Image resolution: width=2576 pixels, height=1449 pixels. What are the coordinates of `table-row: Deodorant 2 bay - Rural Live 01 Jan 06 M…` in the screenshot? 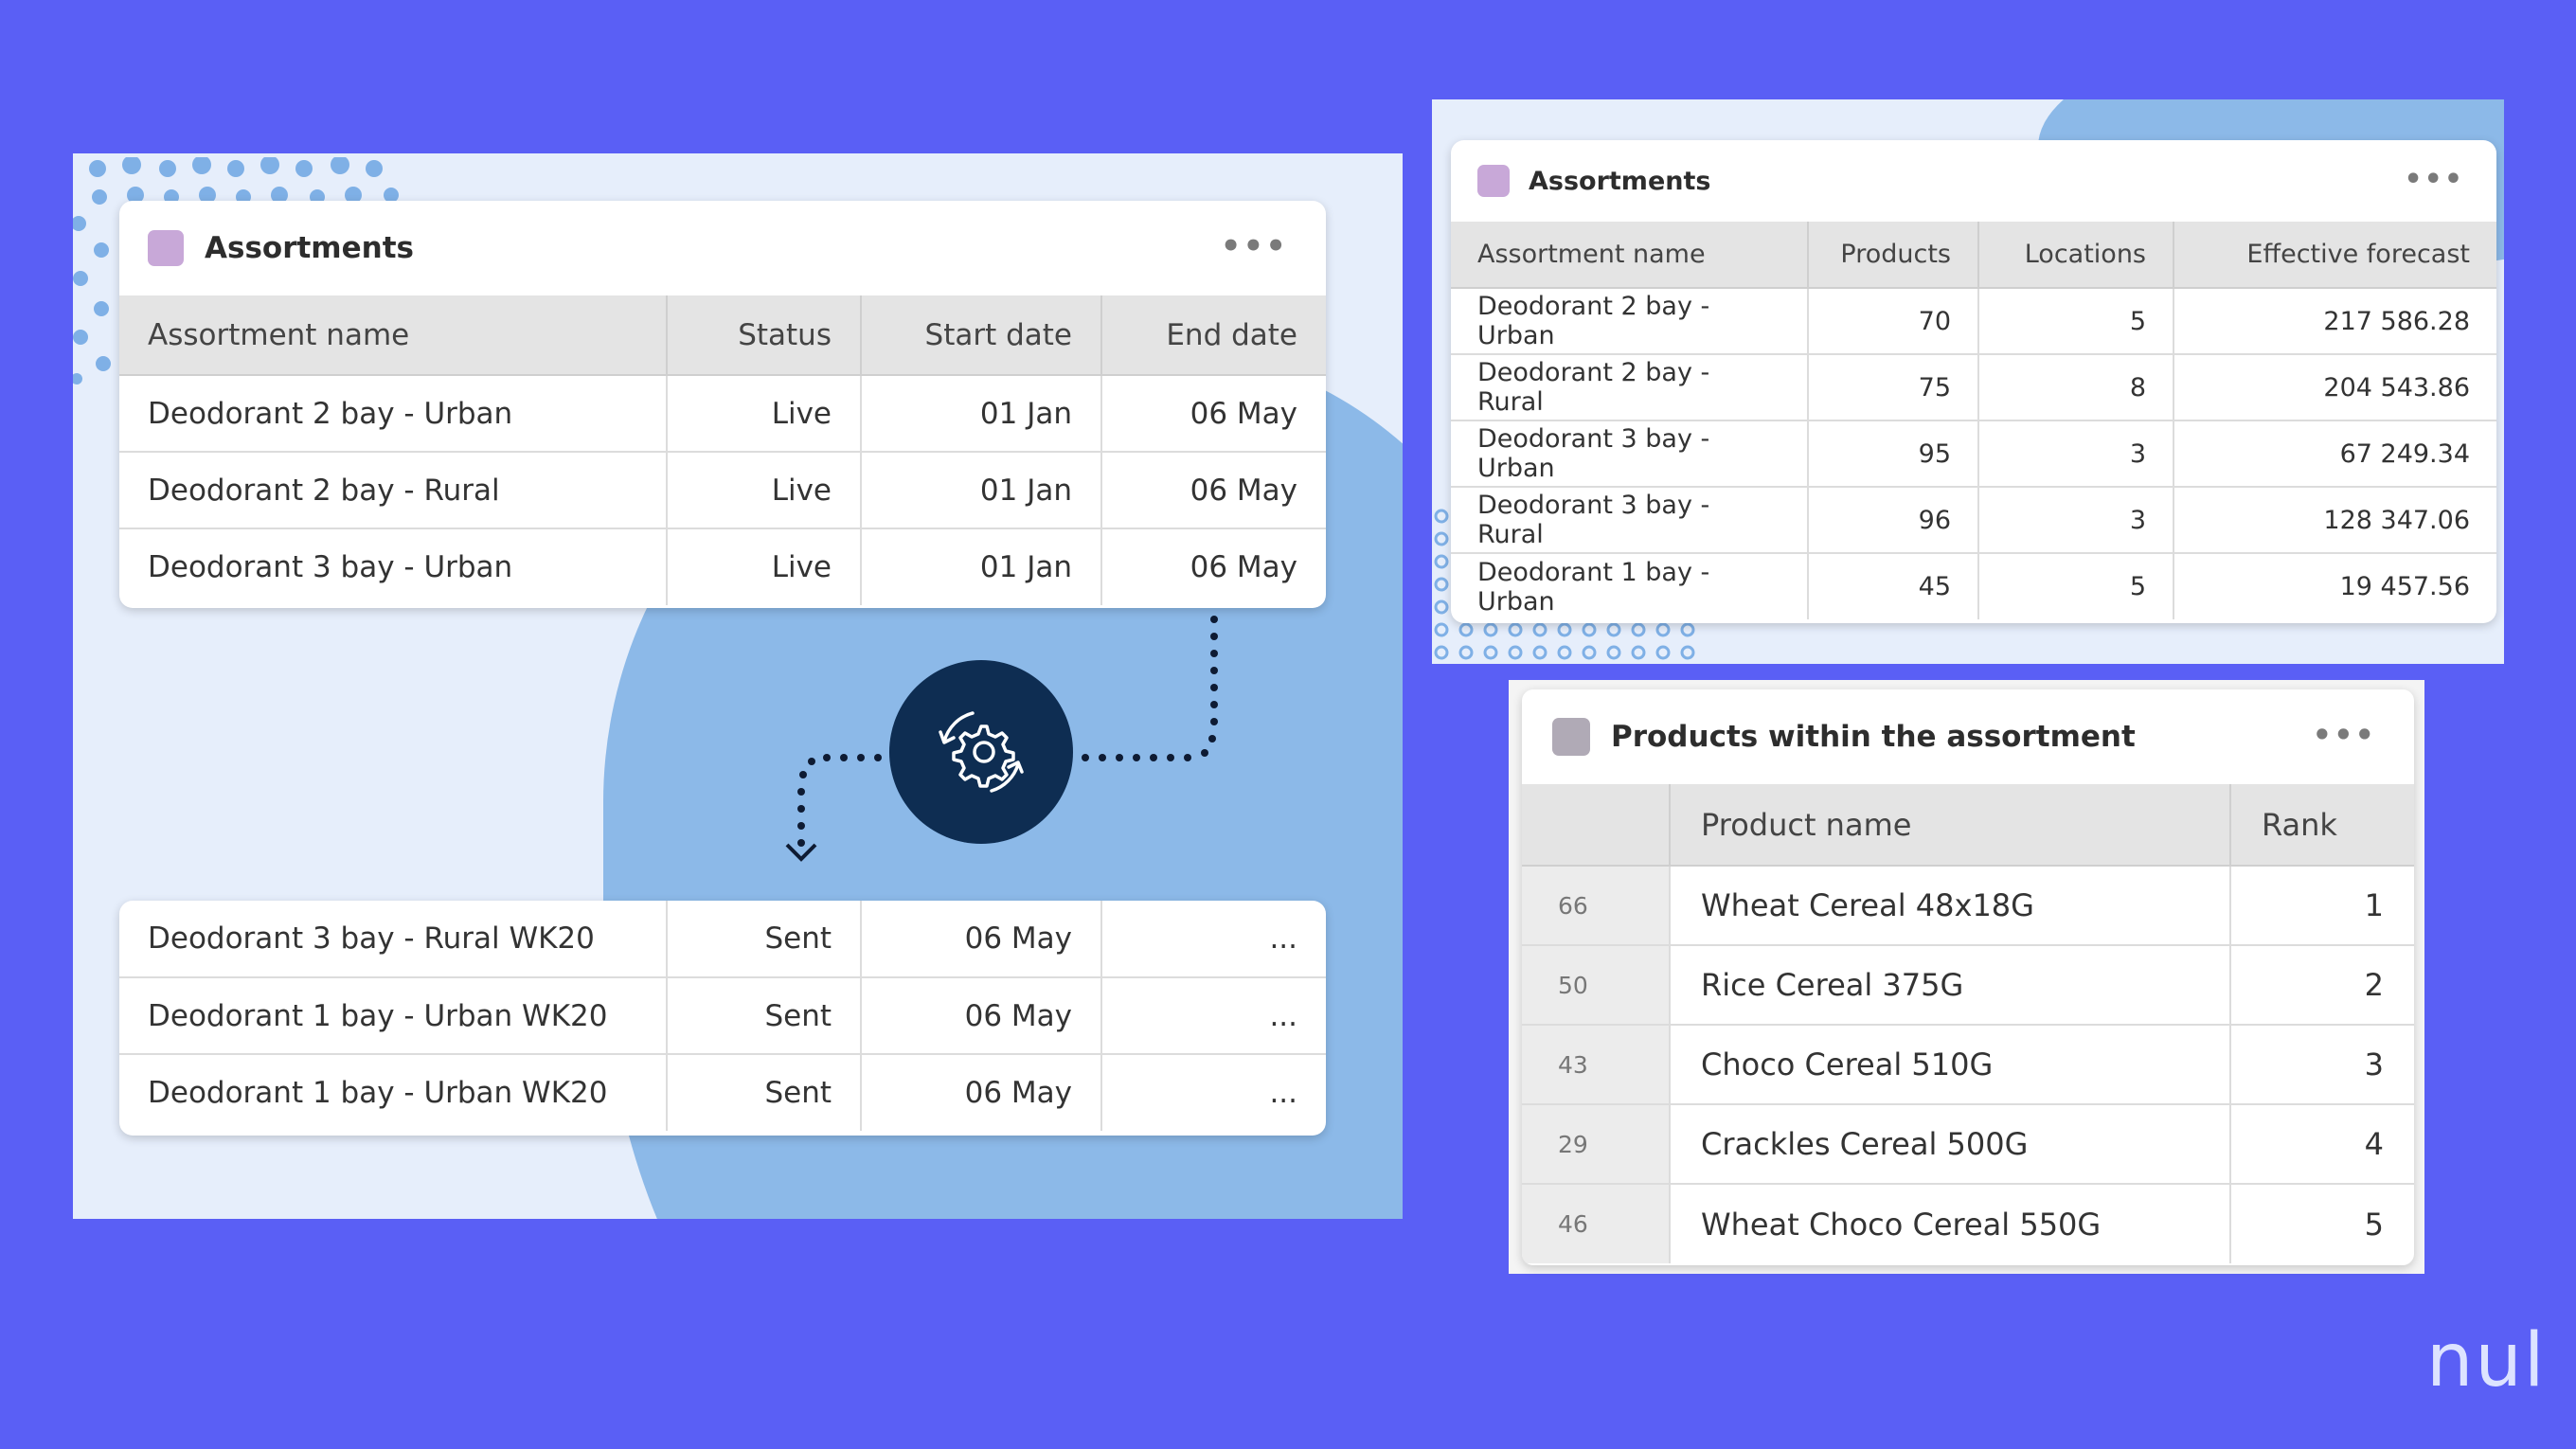 It's located at (722, 490).